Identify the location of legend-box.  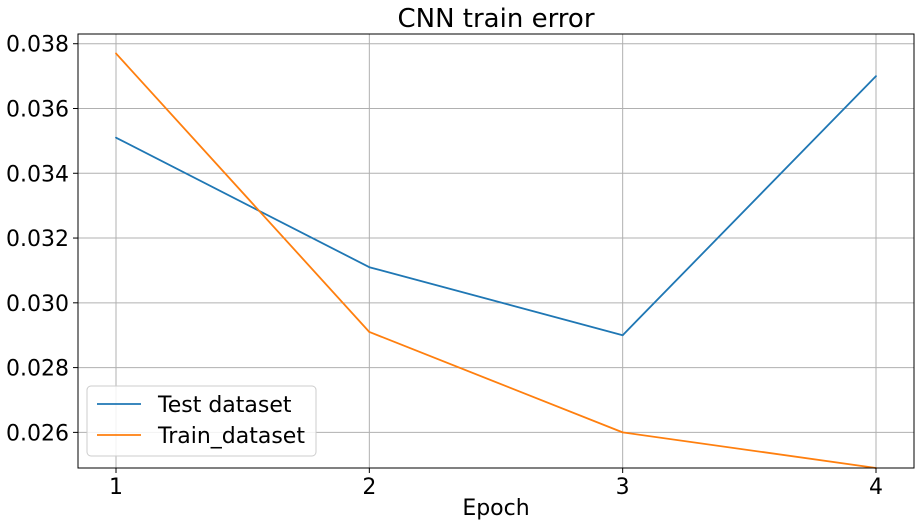
(201, 421).